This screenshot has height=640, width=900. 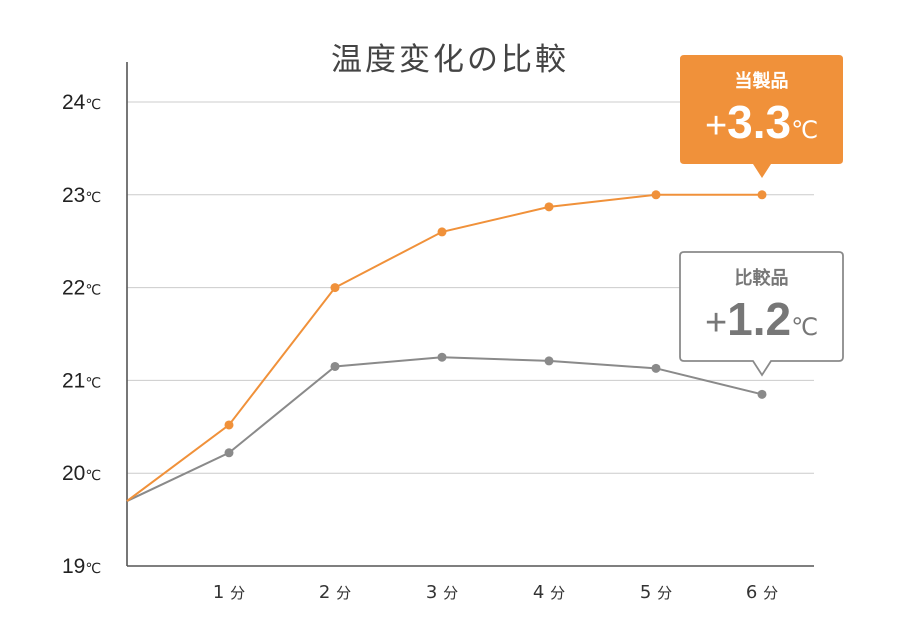 I want to click on x-tick-label-4: 4 分, so click(x=549, y=592).